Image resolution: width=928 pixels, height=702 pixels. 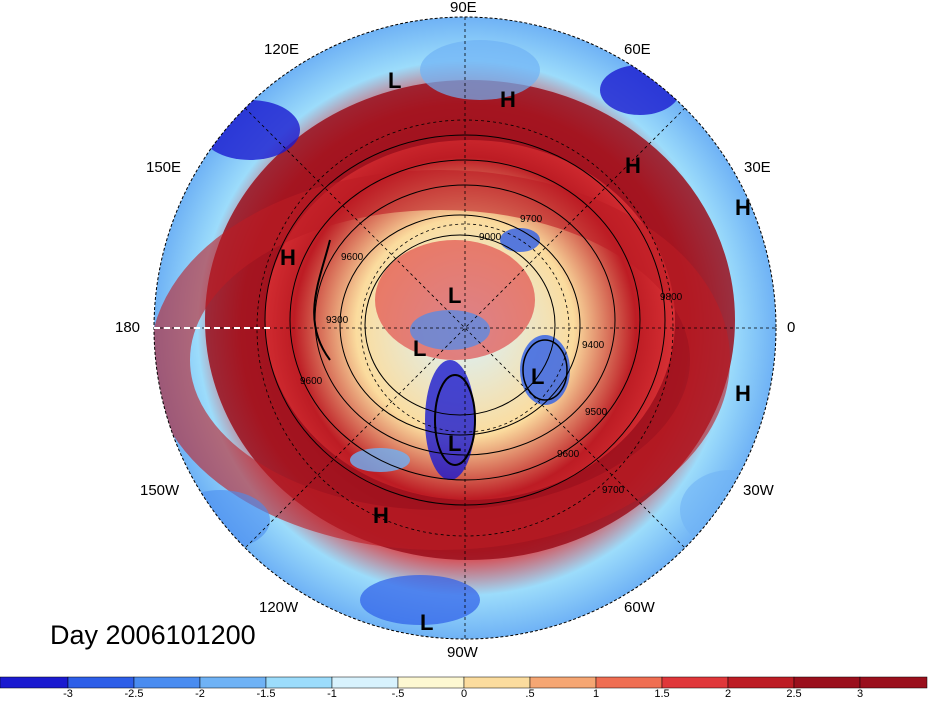 I want to click on contour-label: 9800, so click(x=671, y=297).